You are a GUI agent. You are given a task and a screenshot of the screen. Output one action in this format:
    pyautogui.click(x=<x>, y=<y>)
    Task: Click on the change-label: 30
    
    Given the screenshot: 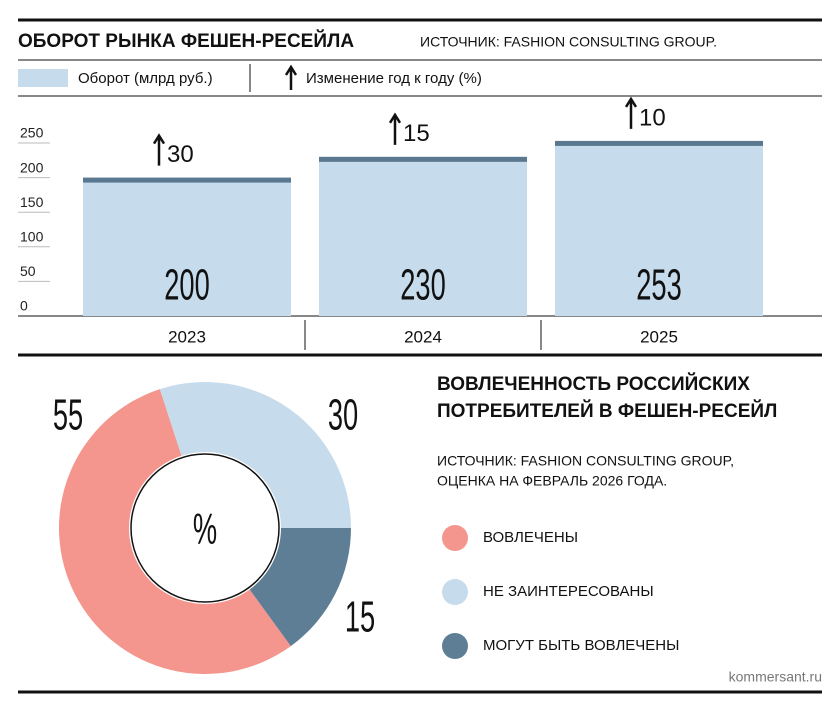 What is the action you would take?
    pyautogui.click(x=180, y=154)
    